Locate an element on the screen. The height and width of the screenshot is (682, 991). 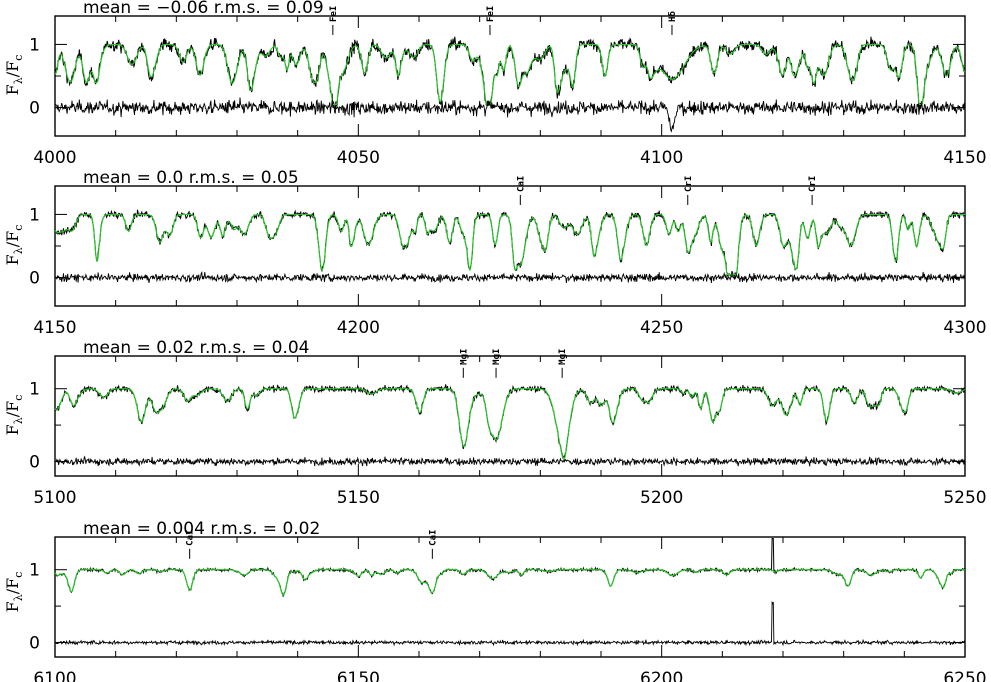
line-id-label: Hδ is located at coordinates (673, 16).